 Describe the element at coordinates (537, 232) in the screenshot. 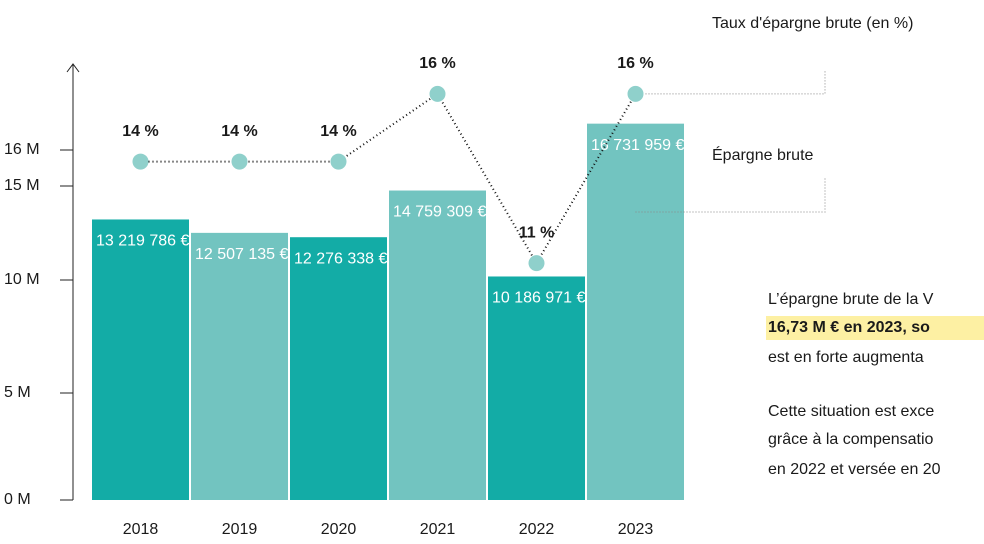

I see `rate-label: 11 %` at that location.